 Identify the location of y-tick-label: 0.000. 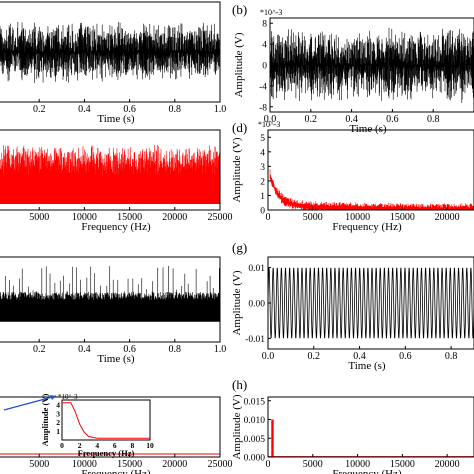
(255, 459).